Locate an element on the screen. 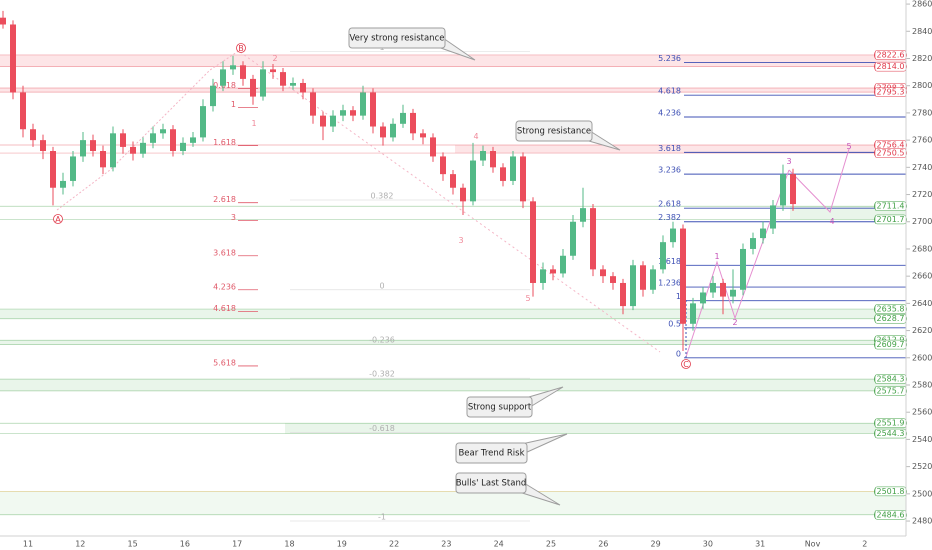  wave-label: 4 is located at coordinates (831, 221).